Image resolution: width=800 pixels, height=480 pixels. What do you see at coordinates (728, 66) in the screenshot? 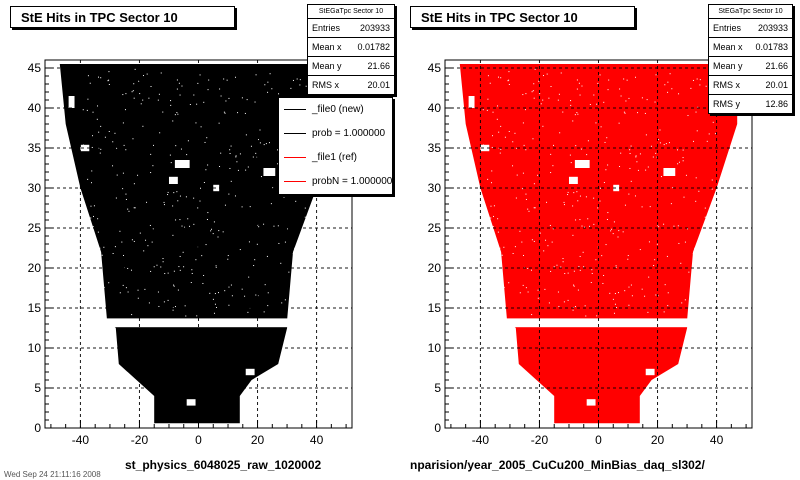
I see `stats-label: Mean y` at bounding box center [728, 66].